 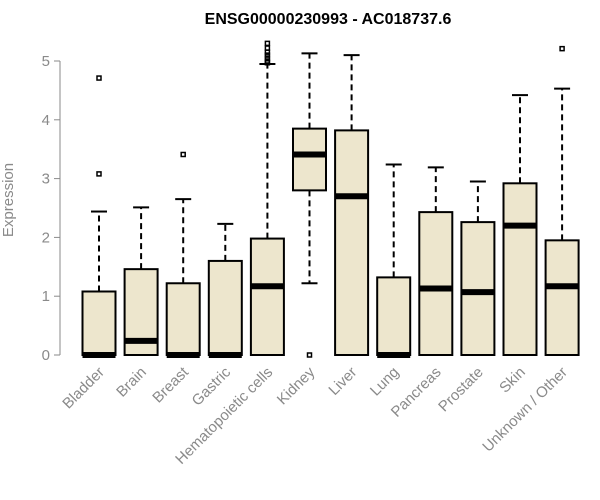 I want to click on box-prostate, so click(x=478, y=288).